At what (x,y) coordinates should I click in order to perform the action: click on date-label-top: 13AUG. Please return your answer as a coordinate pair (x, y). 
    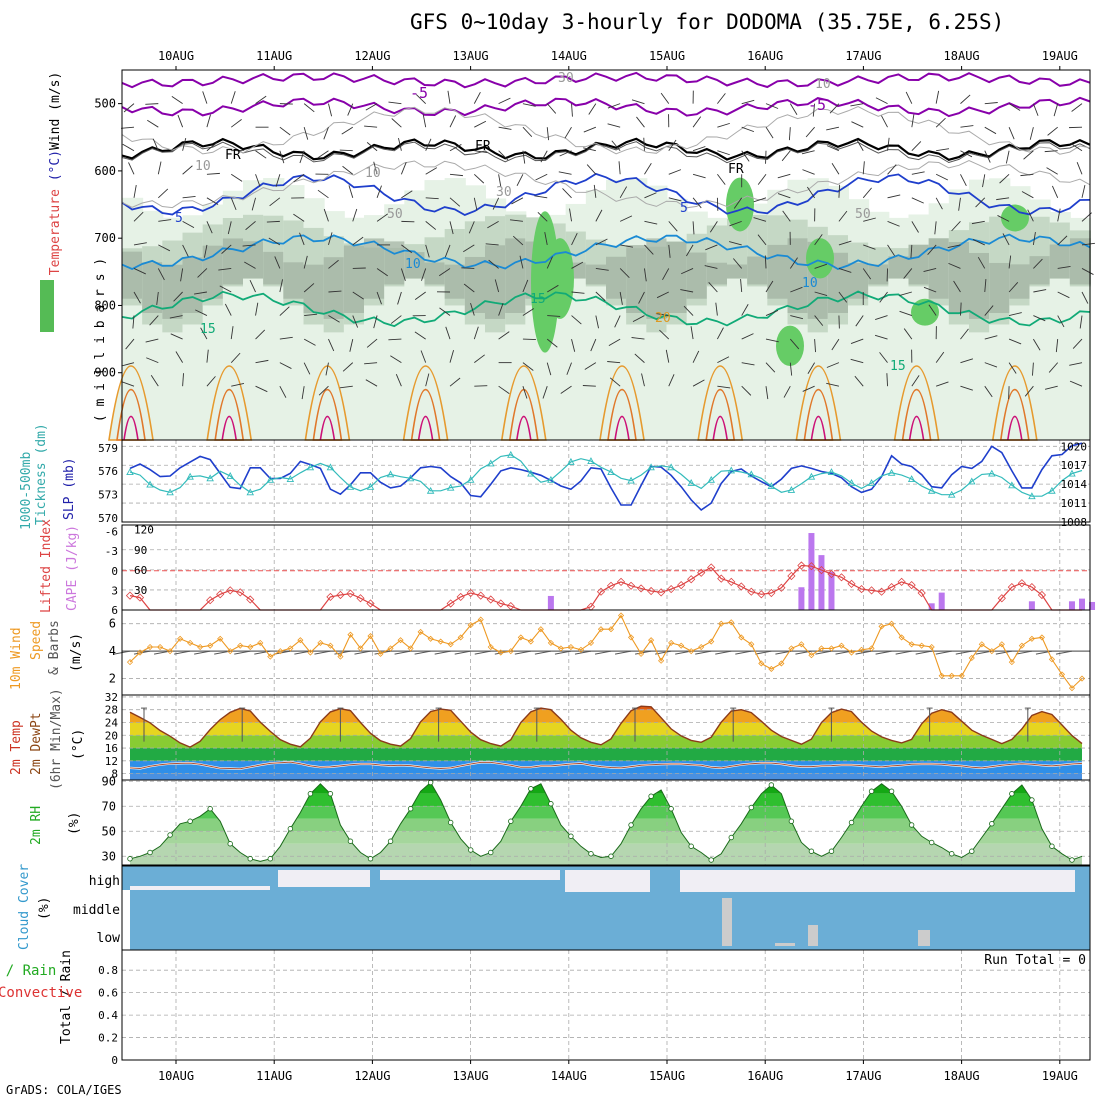
    Looking at the image, I should click on (471, 56).